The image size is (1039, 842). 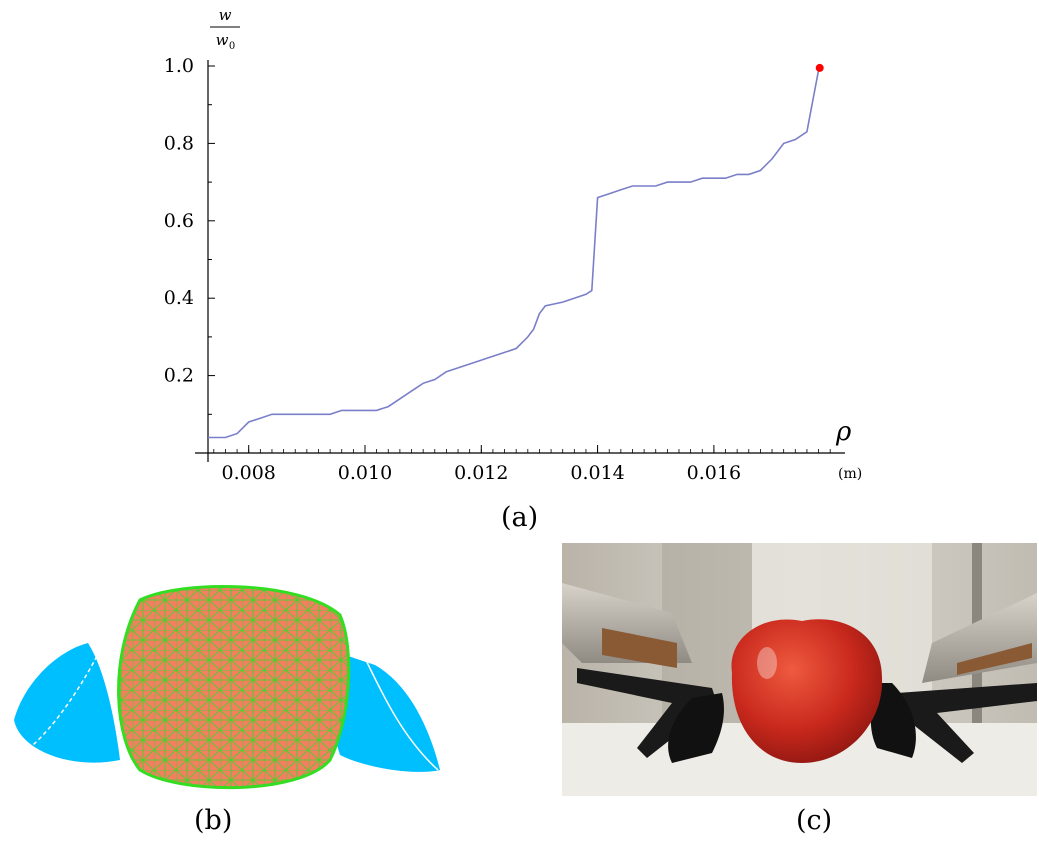 I want to click on right-cup, so click(x=387, y=713).